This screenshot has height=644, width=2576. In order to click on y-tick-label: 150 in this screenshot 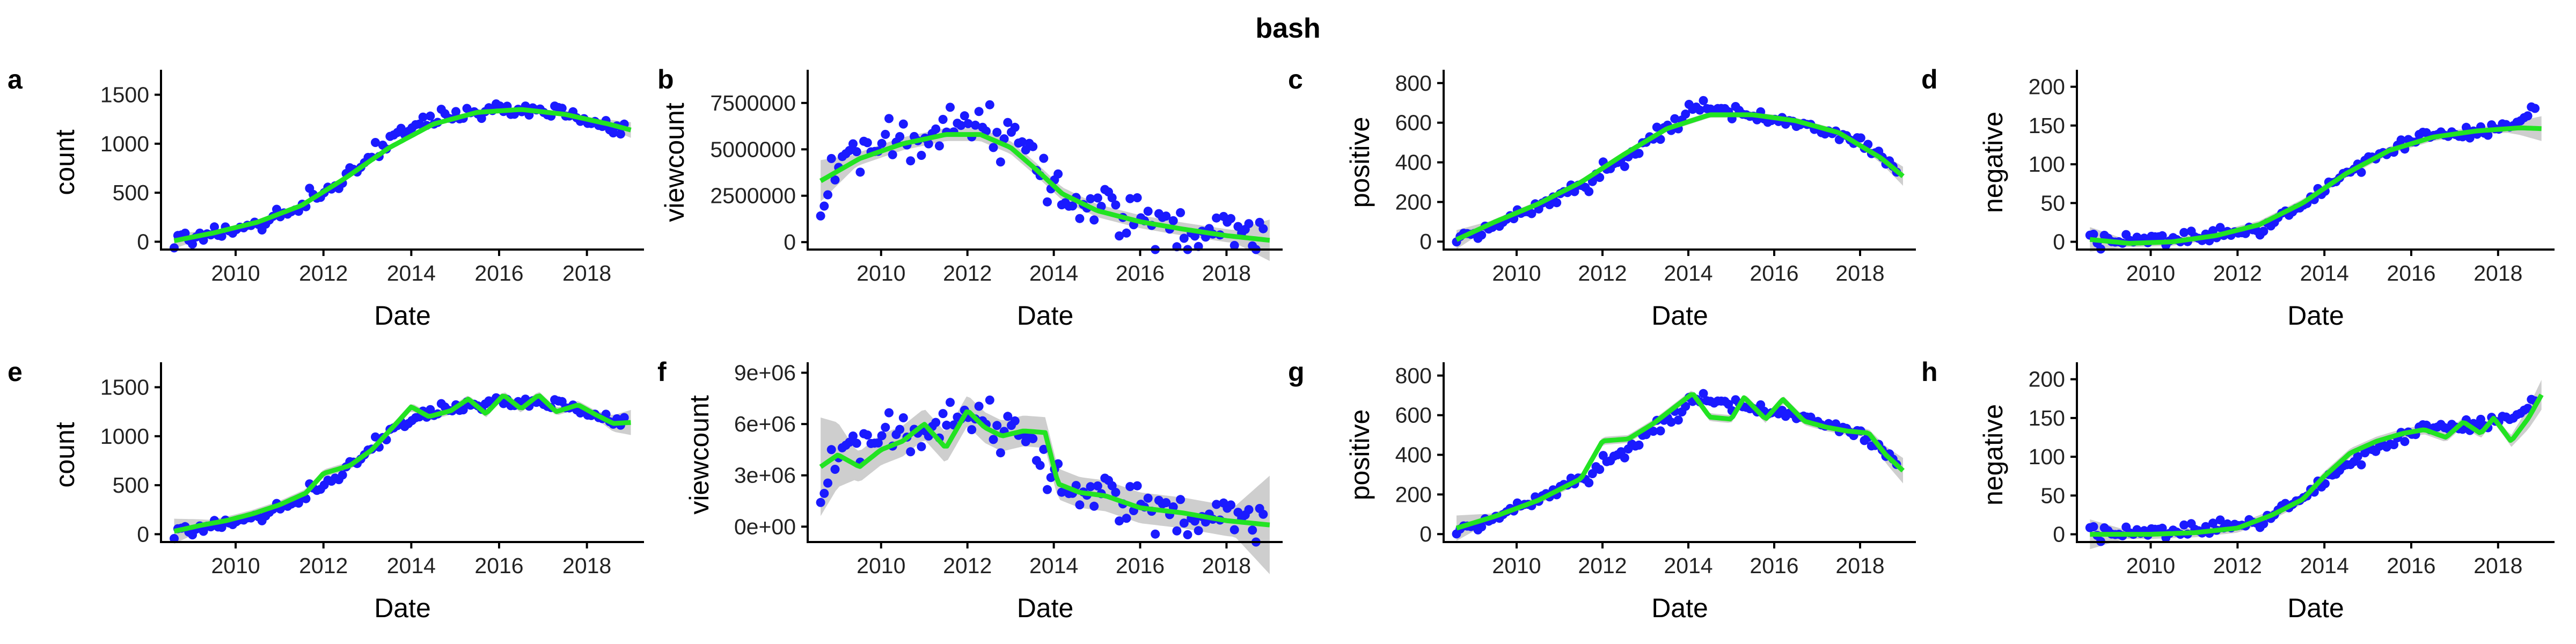, I will do `click(2047, 418)`.